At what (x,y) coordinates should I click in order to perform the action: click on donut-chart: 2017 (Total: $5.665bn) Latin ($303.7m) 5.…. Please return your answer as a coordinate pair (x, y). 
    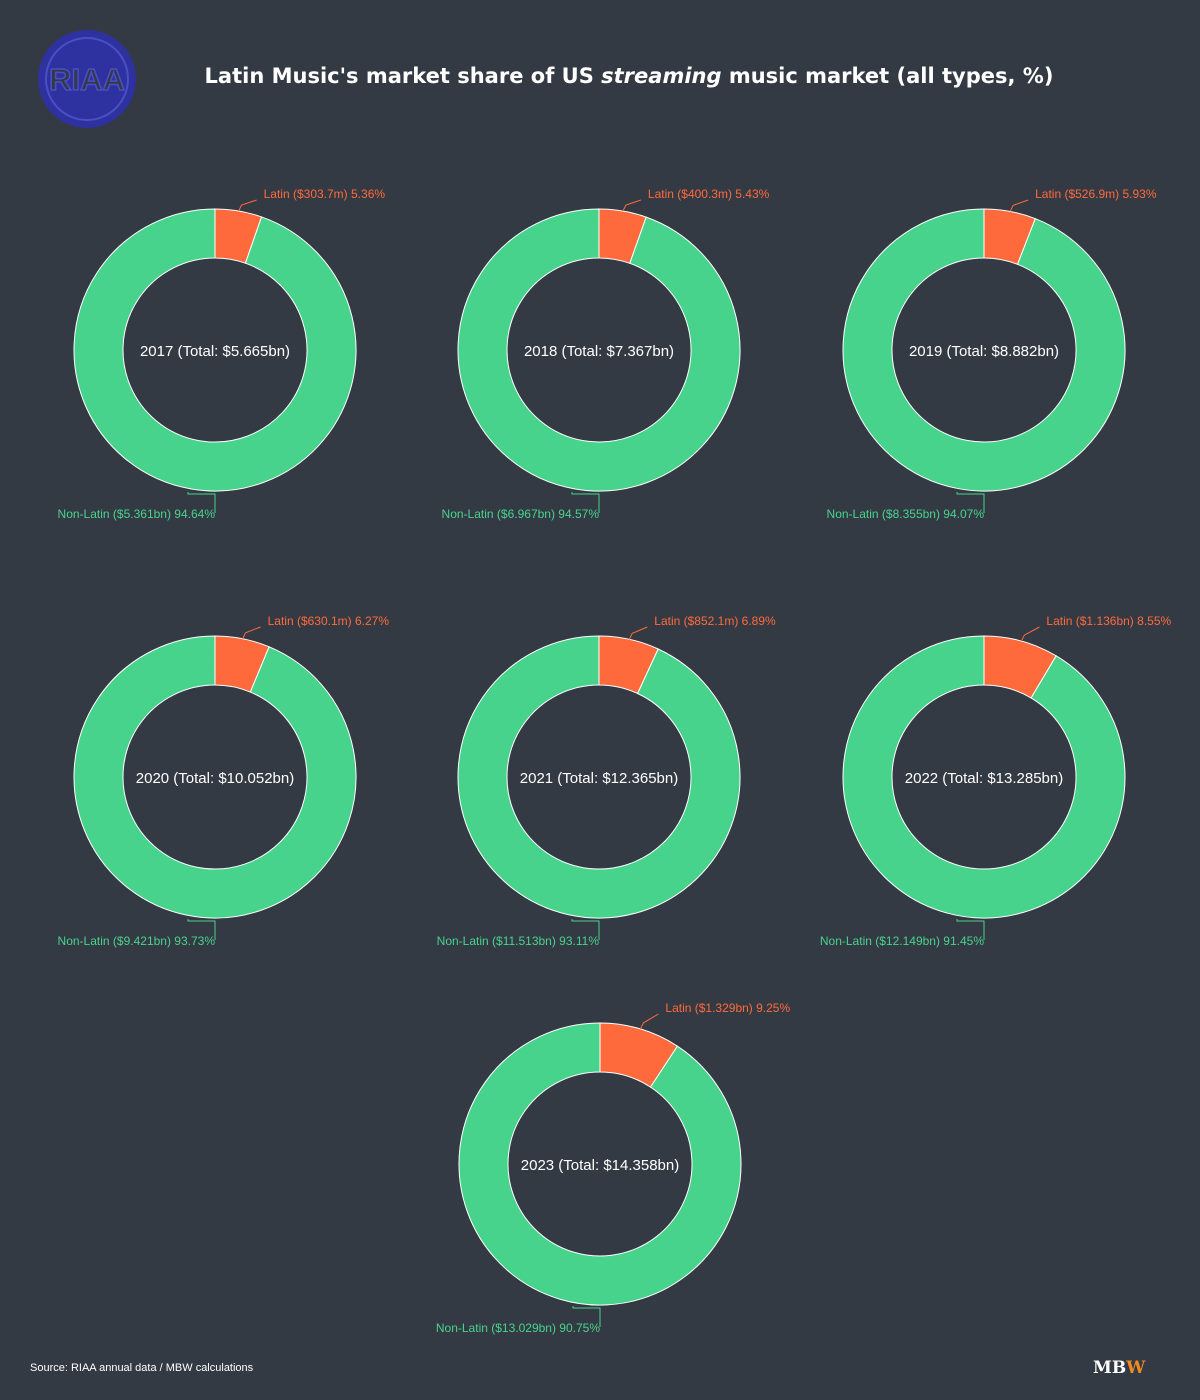
    Looking at the image, I should click on (222, 354).